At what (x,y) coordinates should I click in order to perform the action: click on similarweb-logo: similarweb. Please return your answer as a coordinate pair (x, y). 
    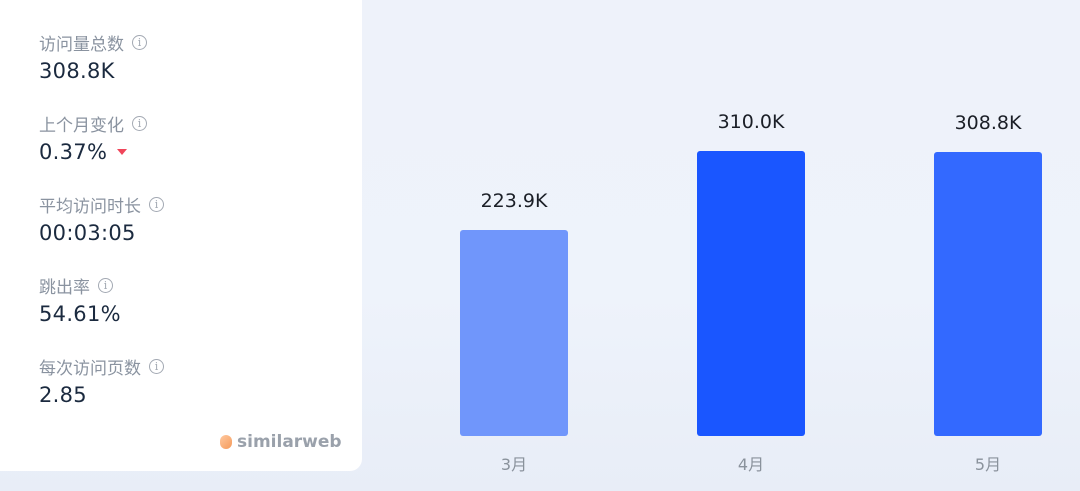
    Looking at the image, I should click on (281, 442).